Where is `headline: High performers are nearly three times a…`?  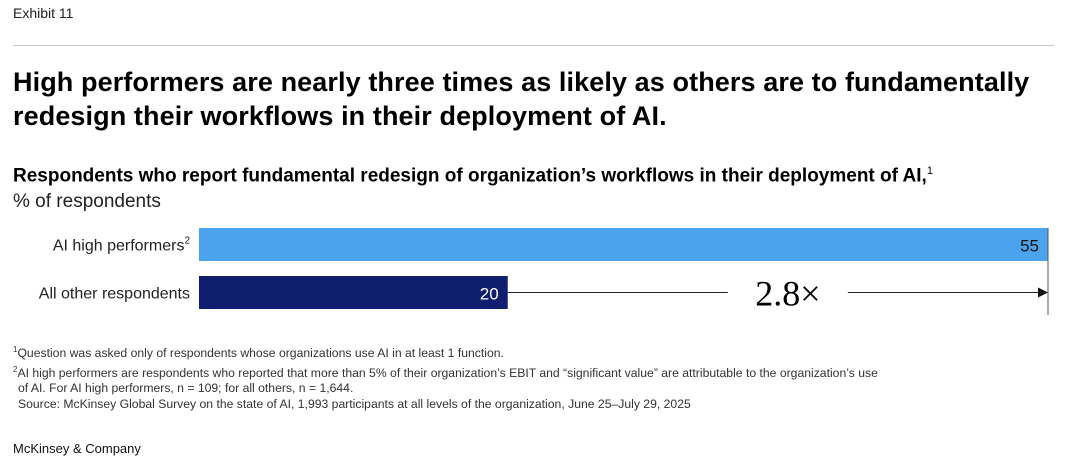
headline: High performers are nearly three times a… is located at coordinates (521, 99).